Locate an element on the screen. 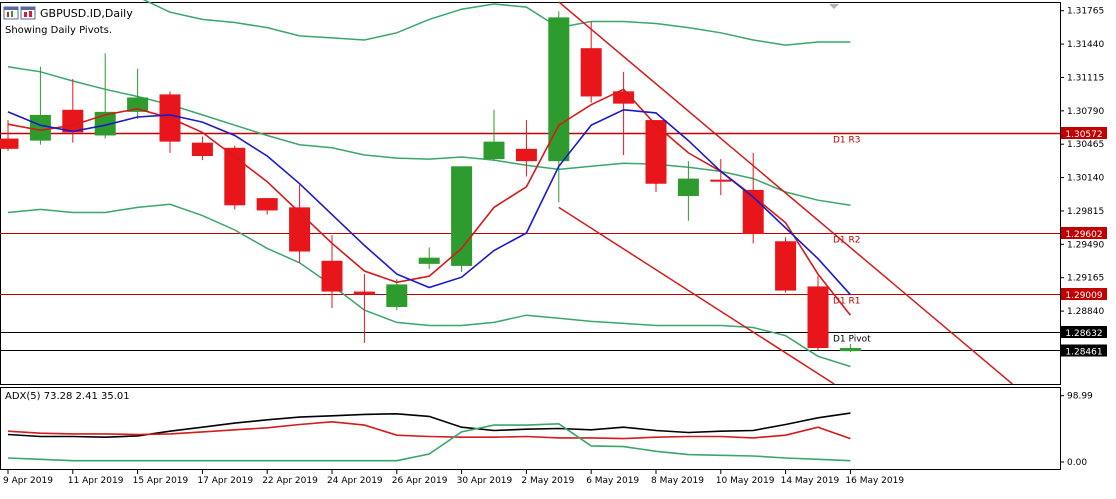 This screenshot has height=499, width=1116. pivot-label: D1 Pivot is located at coordinates (852, 340).